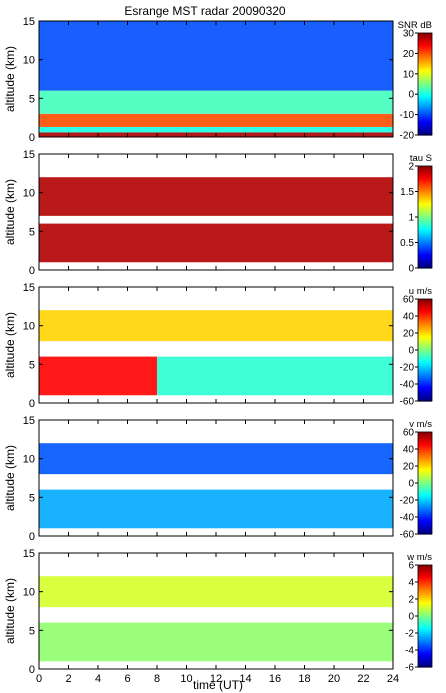  What do you see at coordinates (304, 679) in the screenshot?
I see `x-tick-label: 18` at bounding box center [304, 679].